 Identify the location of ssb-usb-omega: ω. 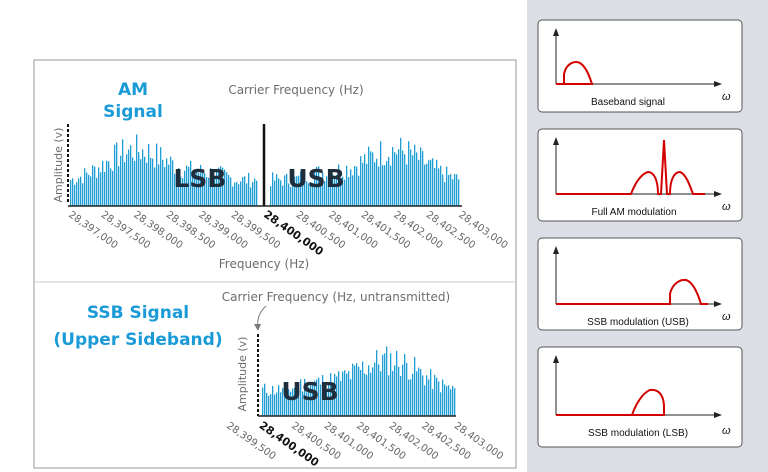
(726, 317).